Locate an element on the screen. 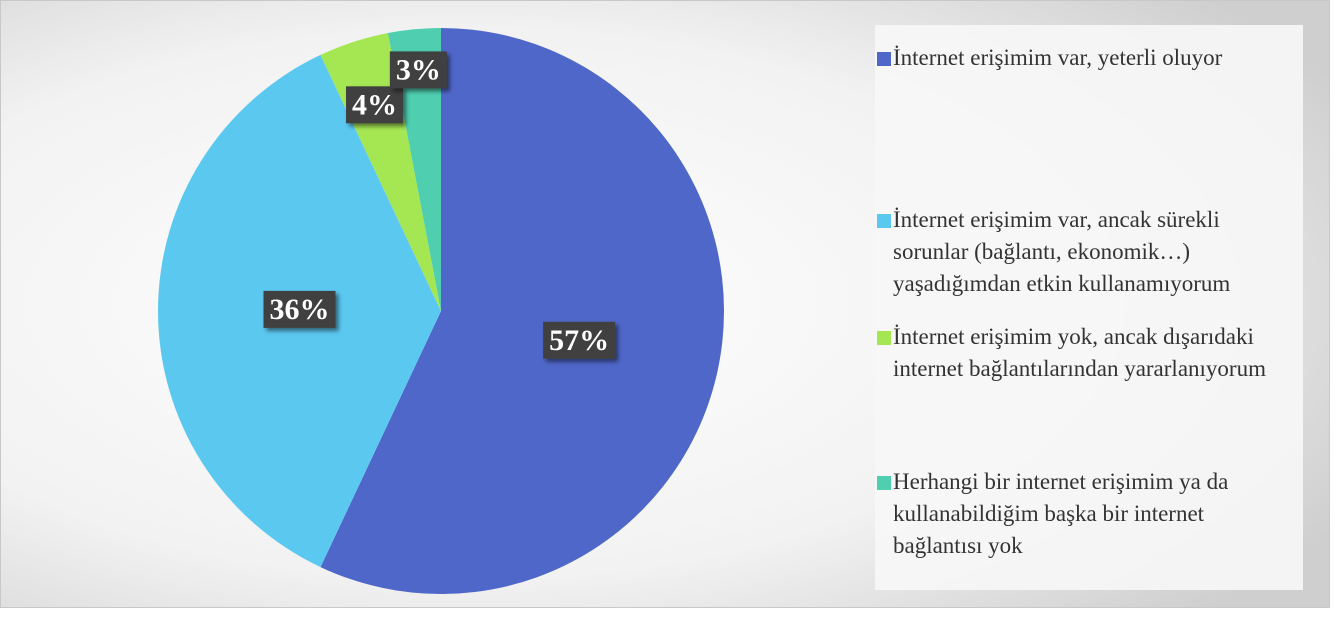 The height and width of the screenshot is (625, 1337). data-label-text: 36% is located at coordinates (300, 309).